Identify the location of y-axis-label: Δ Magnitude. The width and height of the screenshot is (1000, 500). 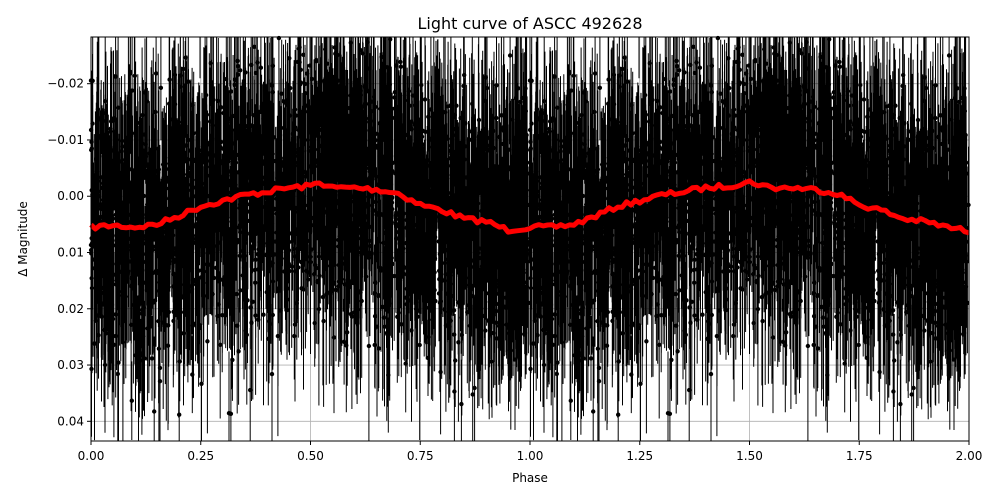
(23, 239).